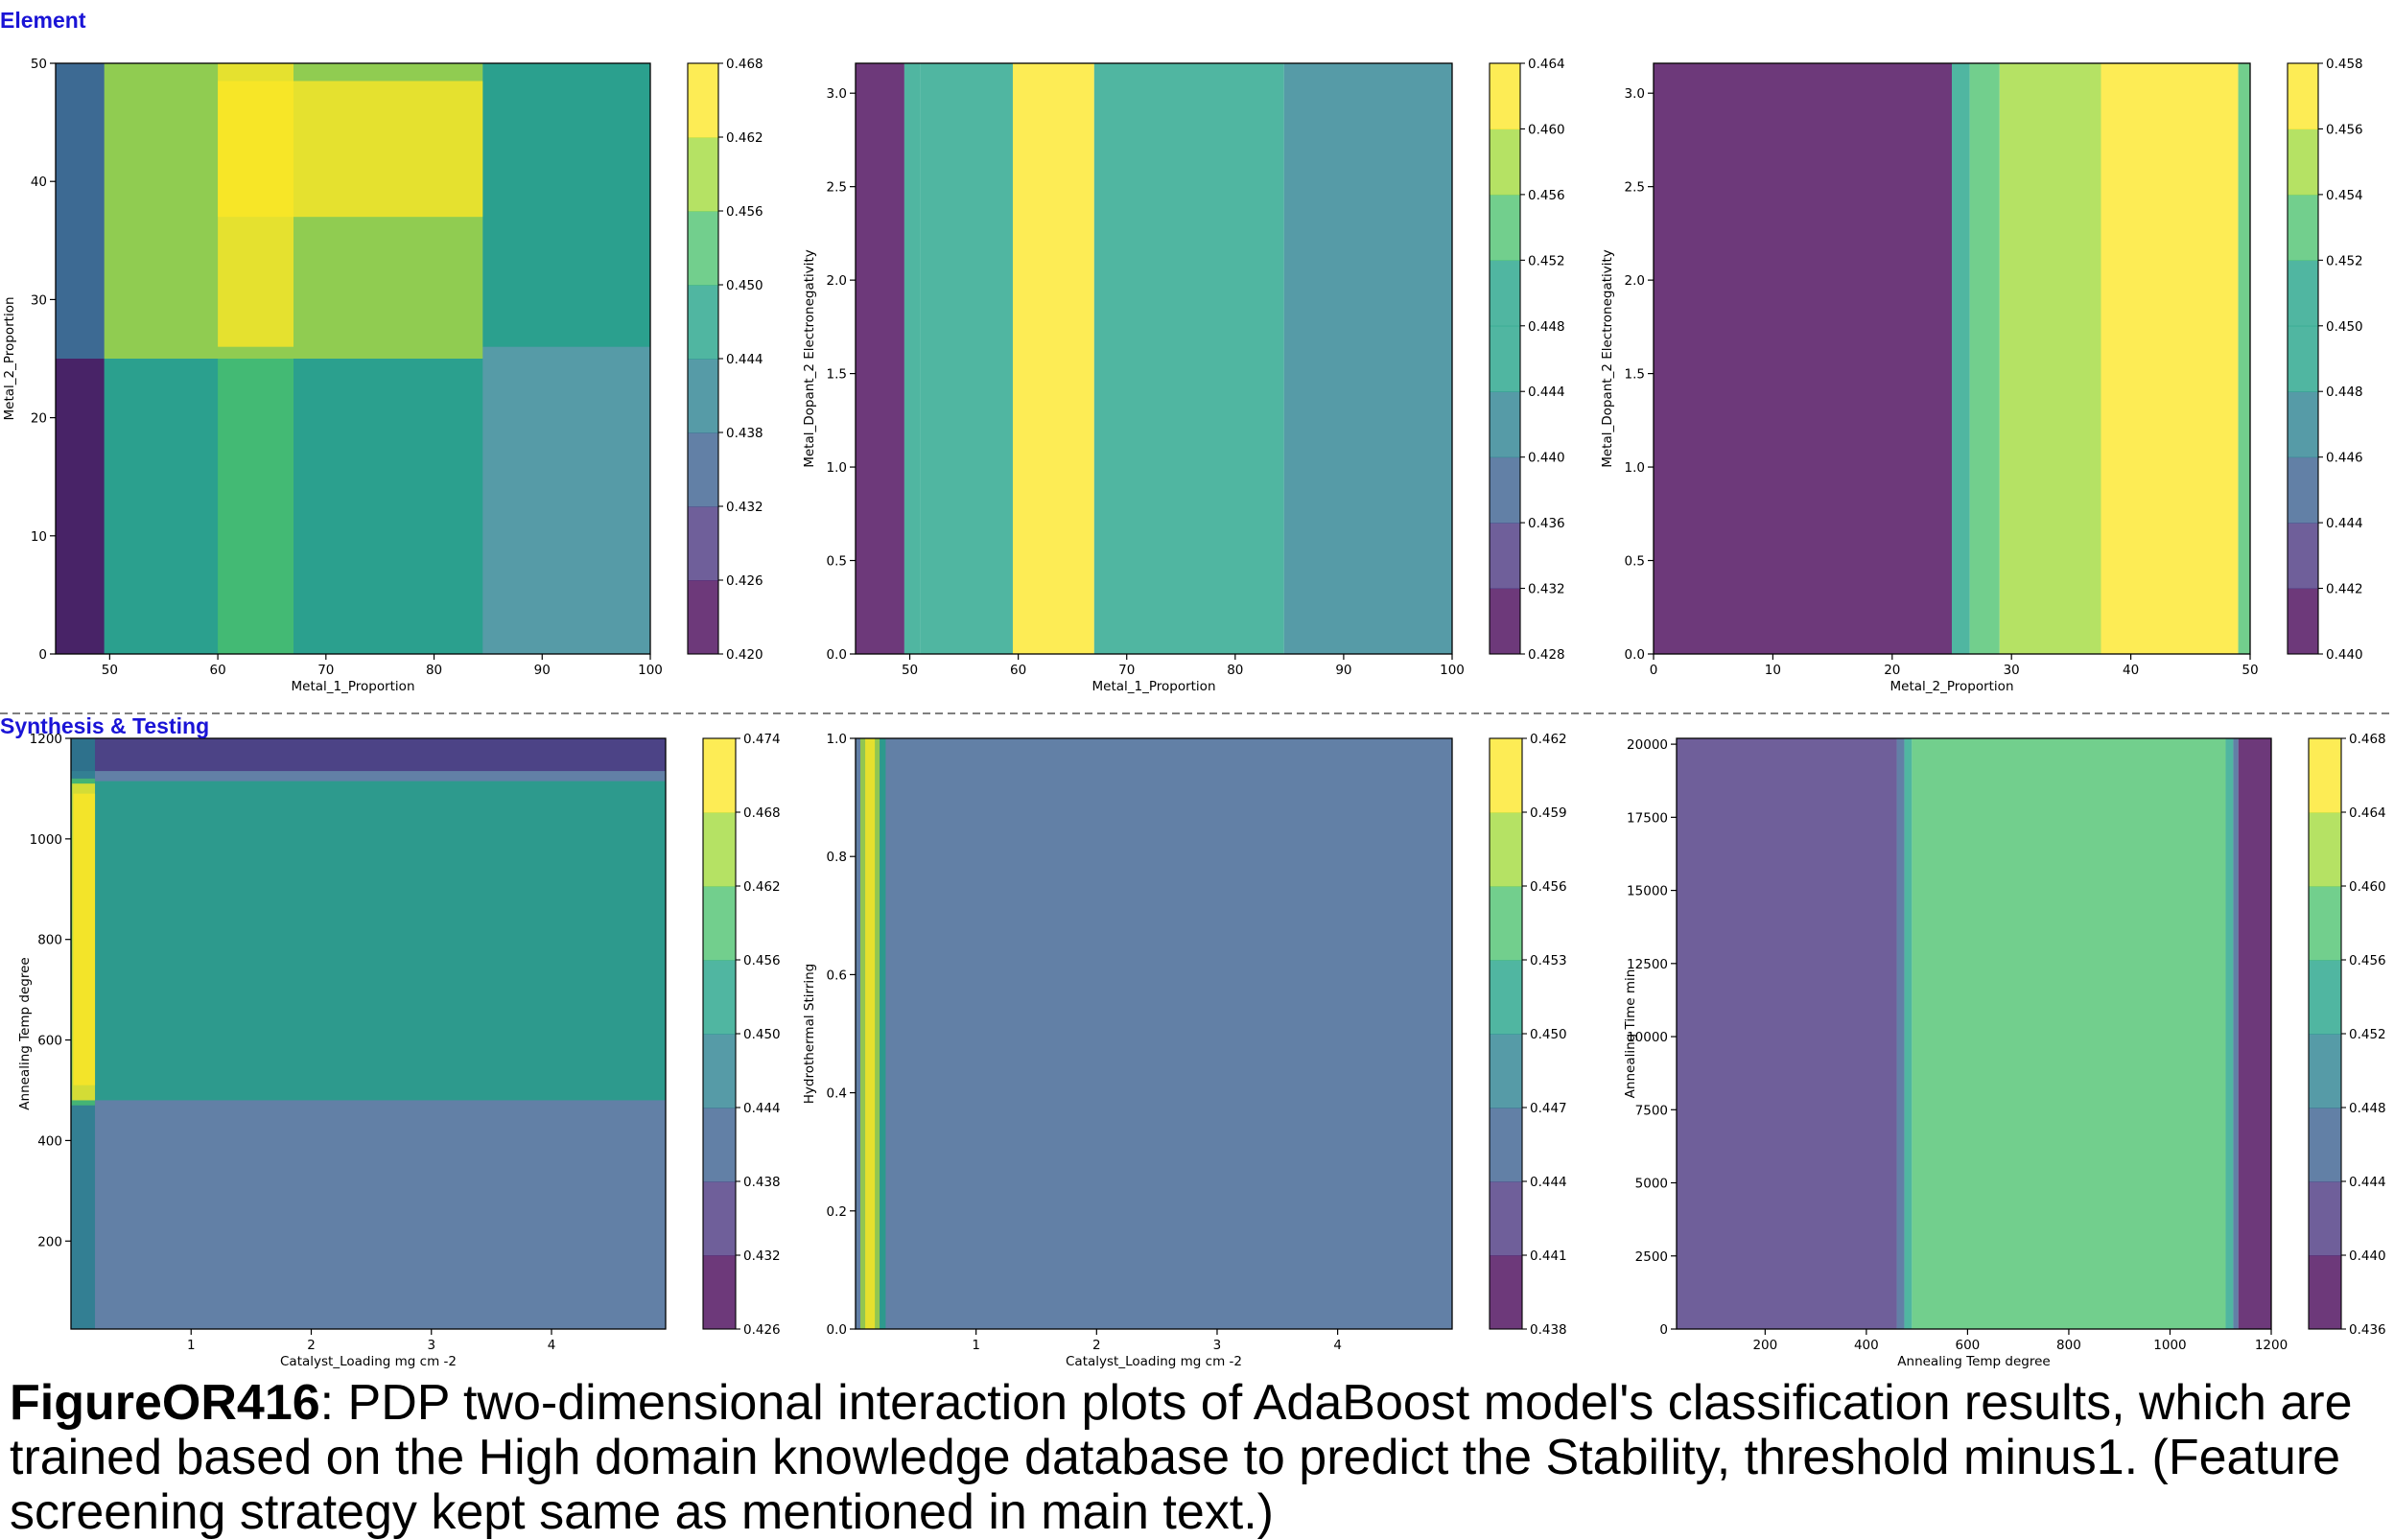  Describe the element at coordinates (110, 670) in the screenshot. I see `x-tick-label: 50` at that location.